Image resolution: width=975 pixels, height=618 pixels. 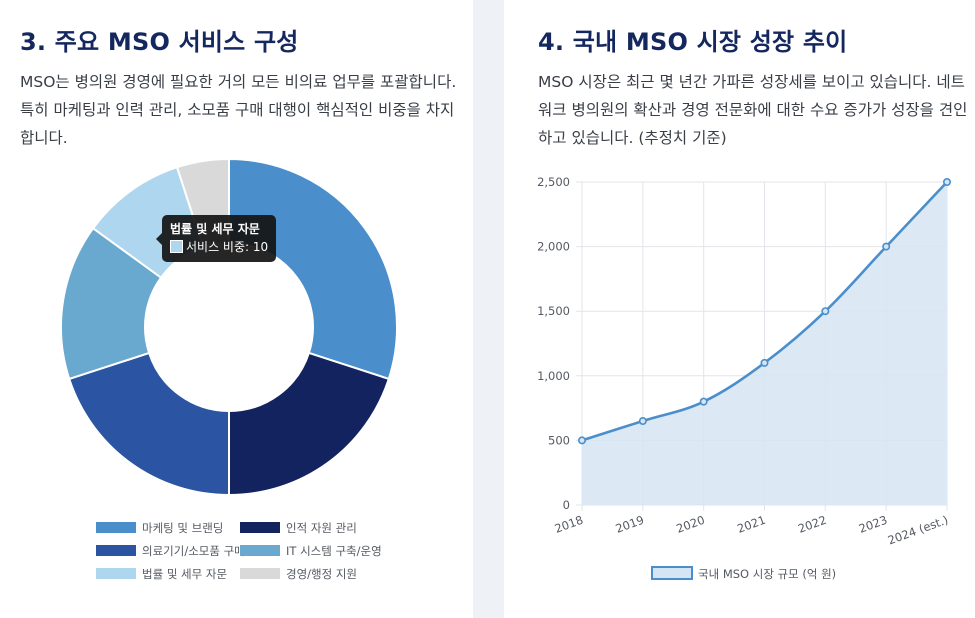 I want to click on x-tick-label: 2019, so click(x=630, y=524).